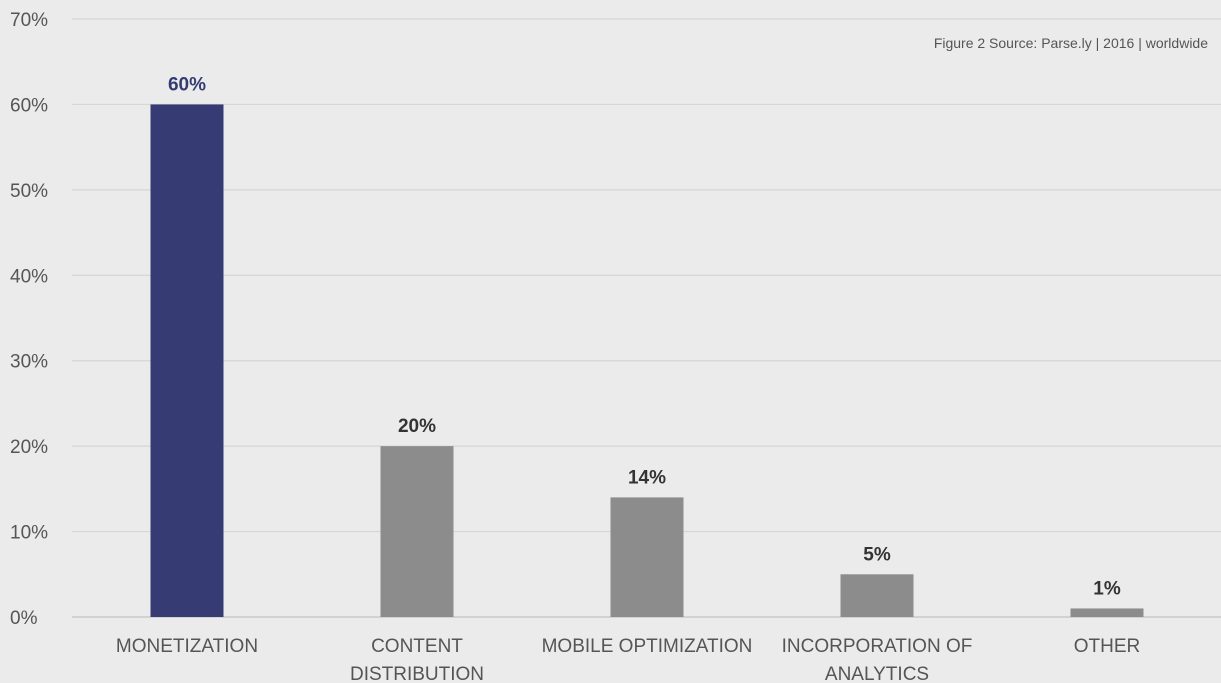 This screenshot has width=1221, height=683. I want to click on y-axis-tick-labels: 0% 10% 20% 30% 40% 50% 60% 70%, so click(29, 319).